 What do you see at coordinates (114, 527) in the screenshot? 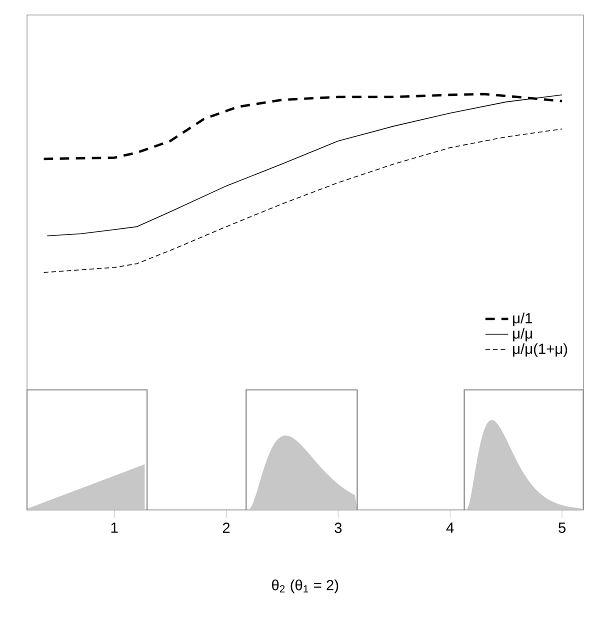
I see `x-tick-label: 1` at bounding box center [114, 527].